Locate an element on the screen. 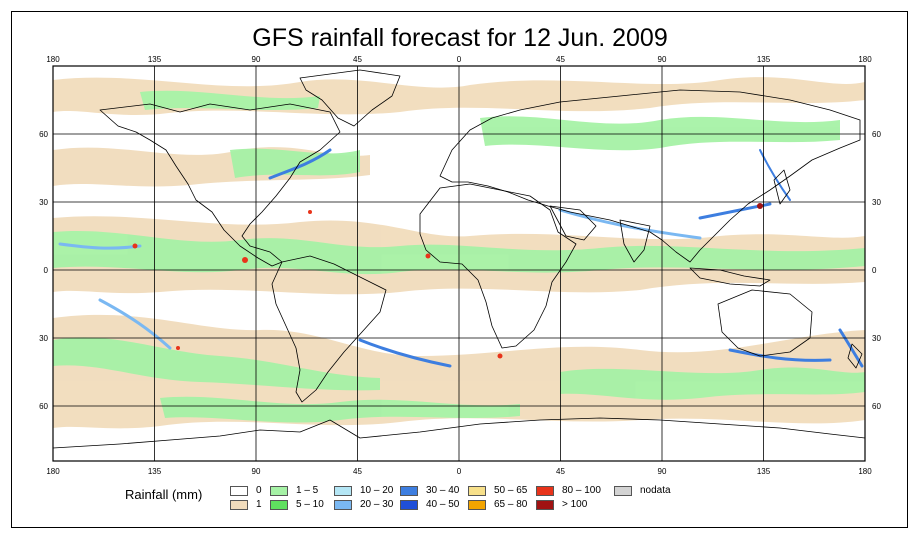 The image size is (920, 539). legend-title: Rainfall (mm) is located at coordinates (164, 494).